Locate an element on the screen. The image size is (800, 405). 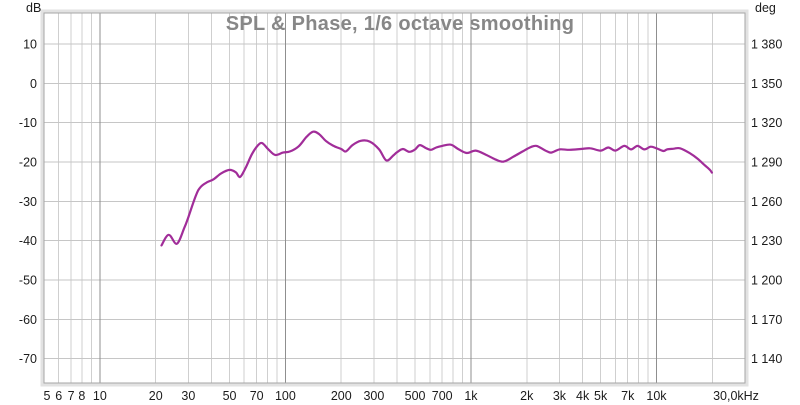
left-axis-tick-label: -30 is located at coordinates (28, 202).